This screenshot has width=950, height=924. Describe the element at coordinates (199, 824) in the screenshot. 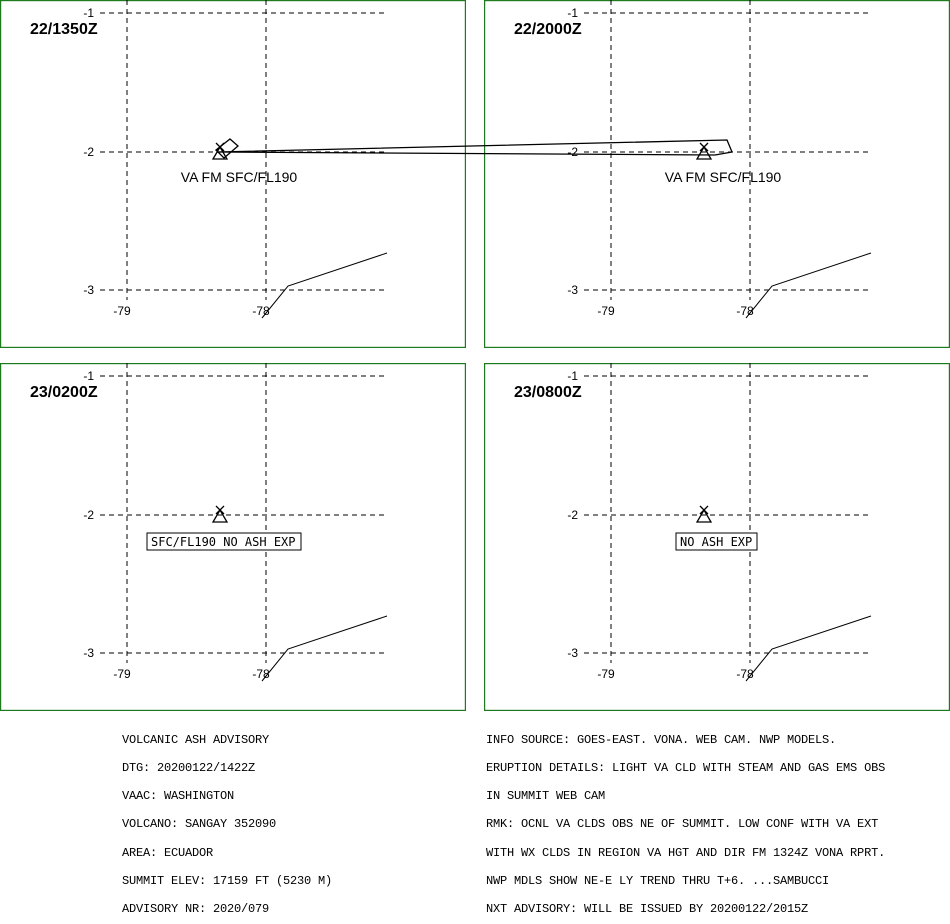

I see `advisory-line: VOLCANO: SANGAY 352090` at that location.